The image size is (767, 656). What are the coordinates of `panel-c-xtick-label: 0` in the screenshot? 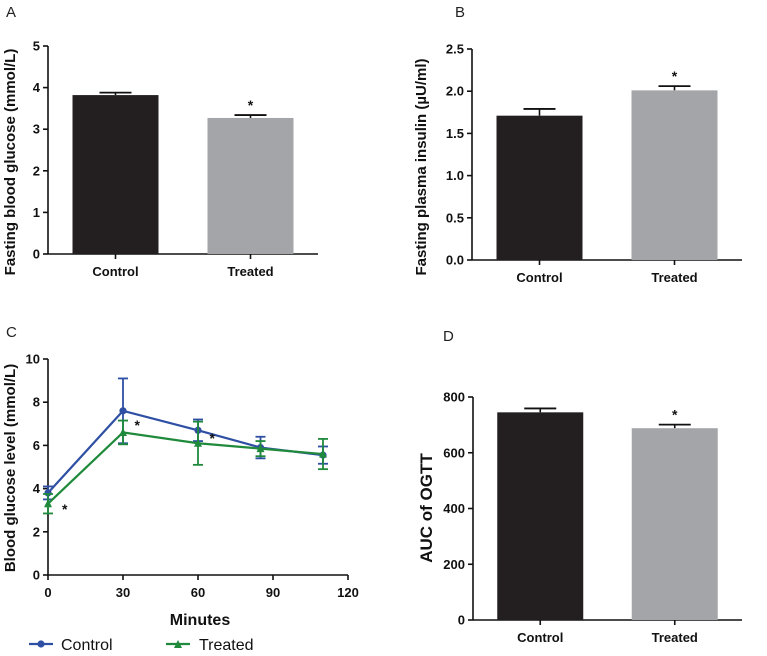 It's located at (47, 592).